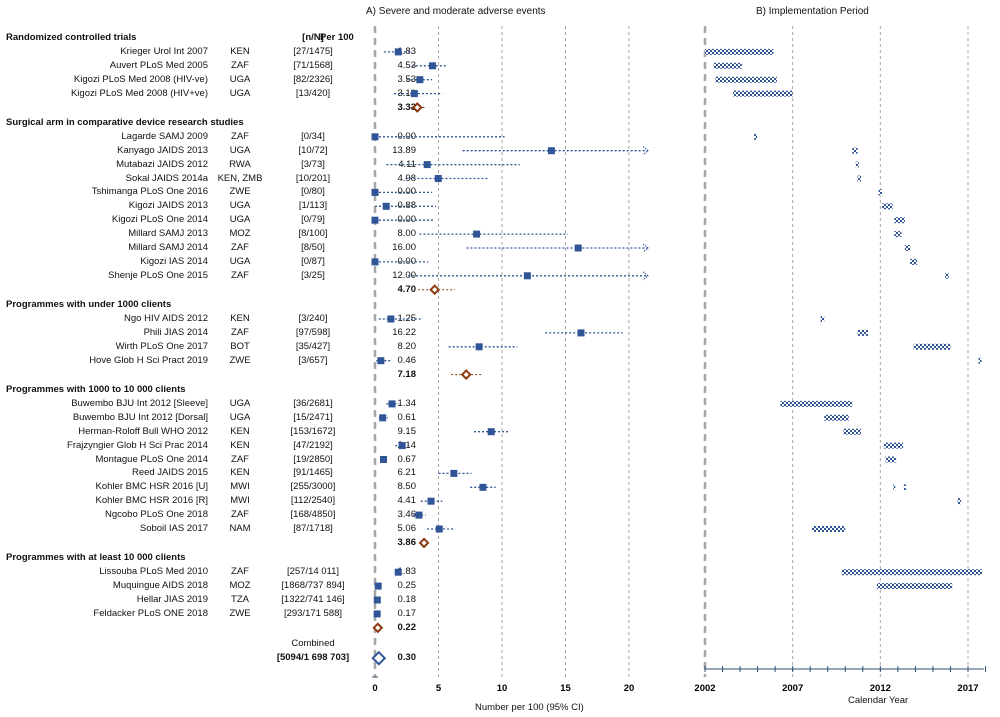 The image size is (1000, 717). I want to click on study-rate: 0.88, so click(407, 206).